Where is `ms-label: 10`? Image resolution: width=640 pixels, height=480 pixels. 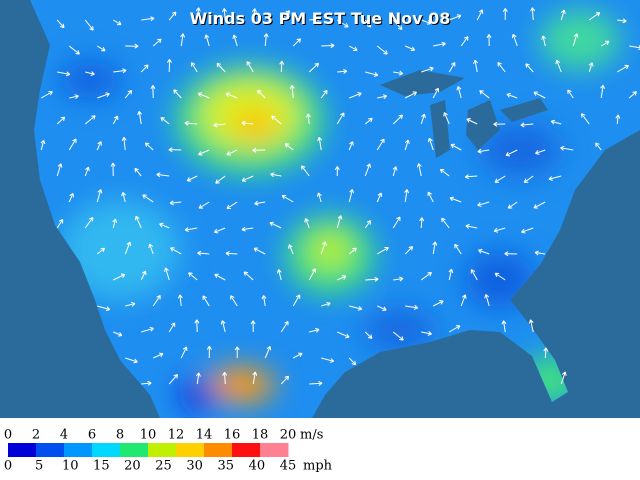 ms-label: 10 is located at coordinates (148, 435).